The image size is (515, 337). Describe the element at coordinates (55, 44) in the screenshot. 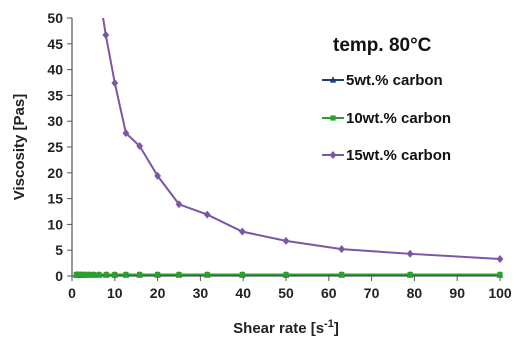

I see `y-tick-label: 45` at that location.